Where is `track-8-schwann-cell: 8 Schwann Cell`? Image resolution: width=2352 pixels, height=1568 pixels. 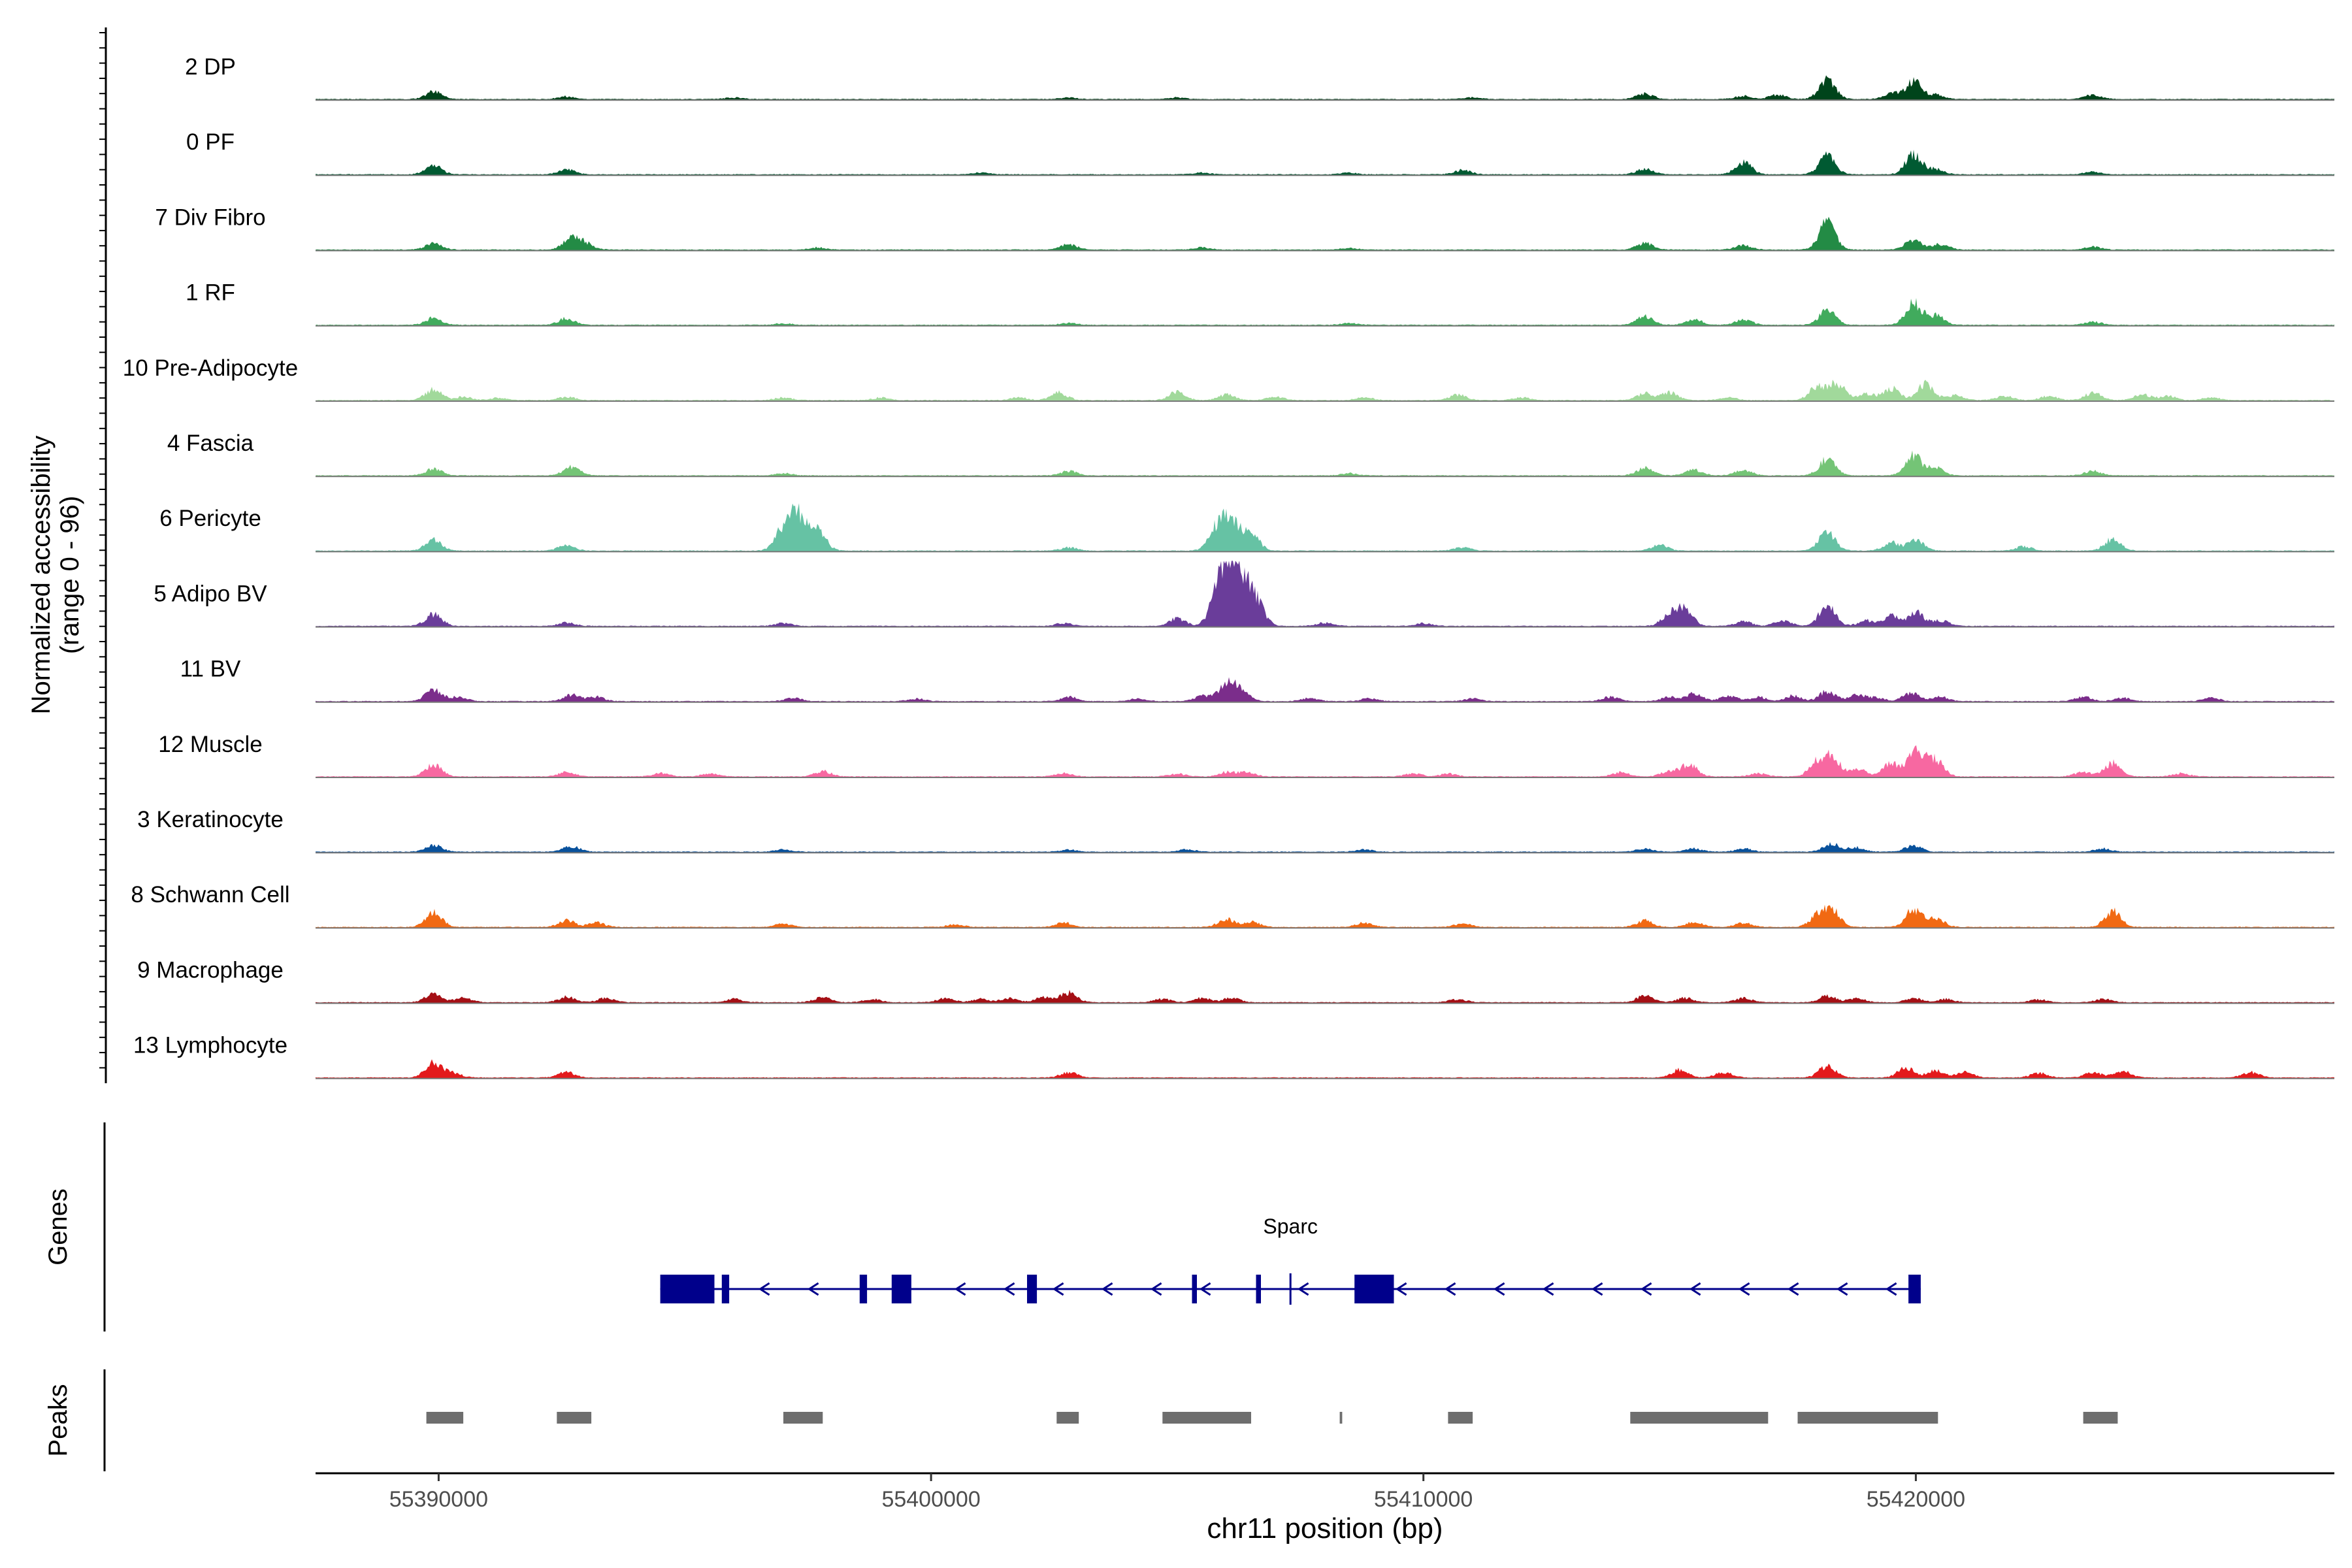
track-8-schwann-cell: 8 Schwann Cell is located at coordinates (1232, 905).